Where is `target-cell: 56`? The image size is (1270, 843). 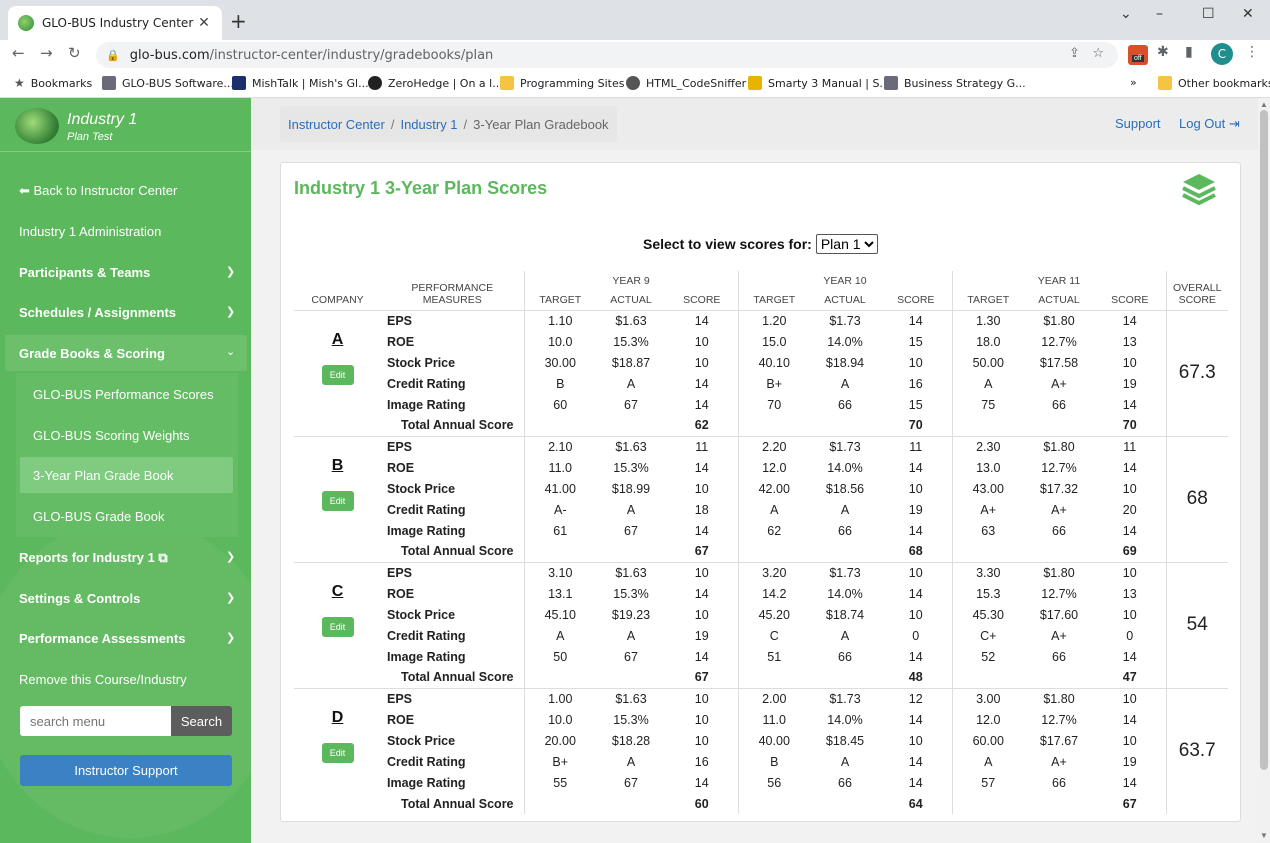
target-cell: 56 is located at coordinates (773, 782).